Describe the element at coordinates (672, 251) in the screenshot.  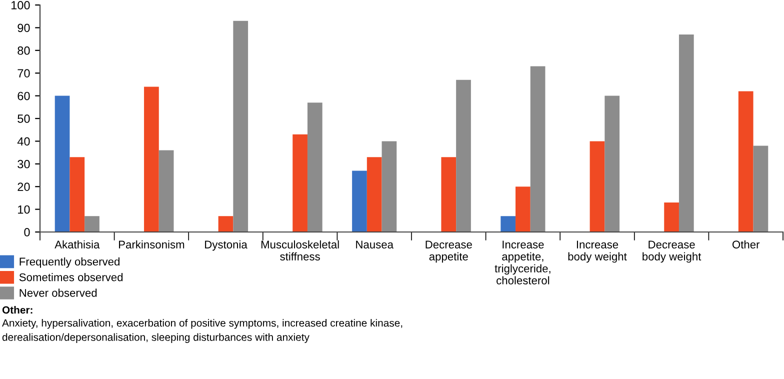
I see `x-tick-label: Decrease body weight` at that location.